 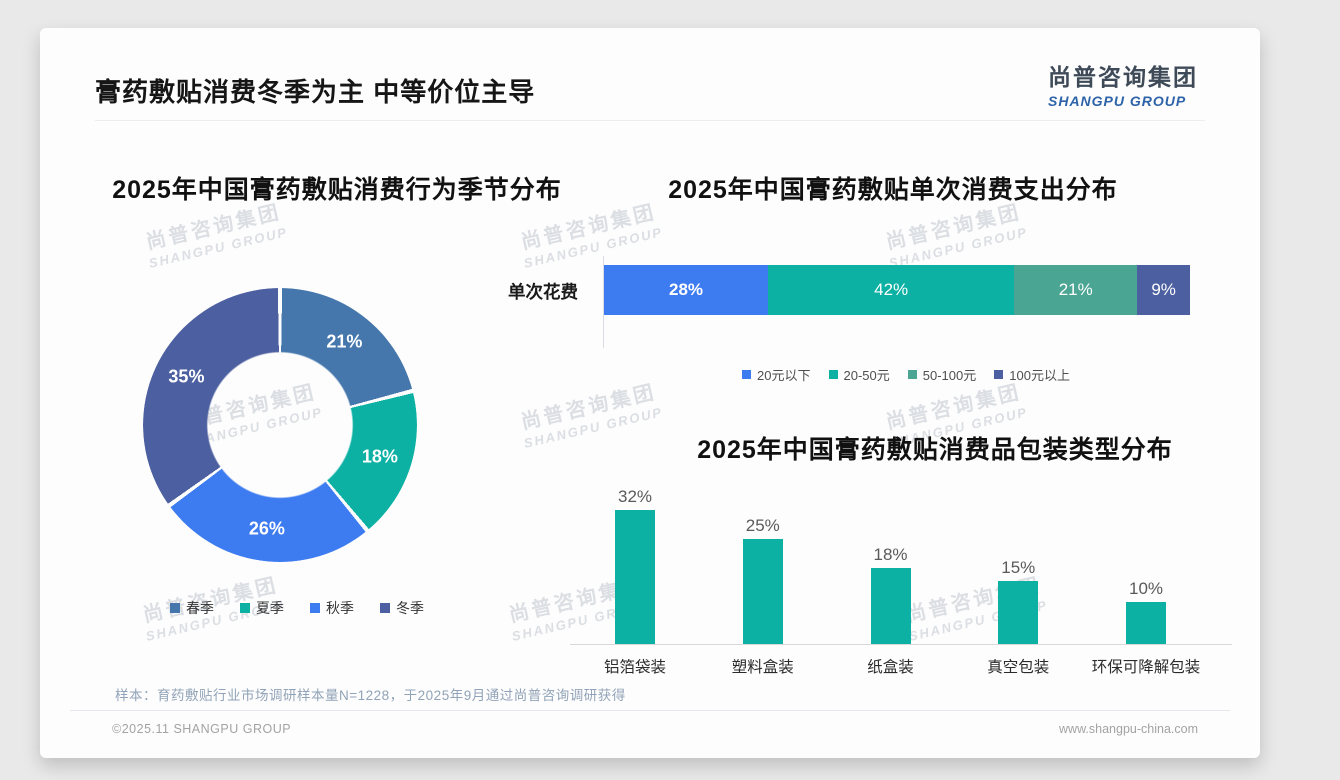 What do you see at coordinates (337, 190) in the screenshot?
I see `donut-chart-title: 2025年中国膏药敷贴消费行为季节分布` at bounding box center [337, 190].